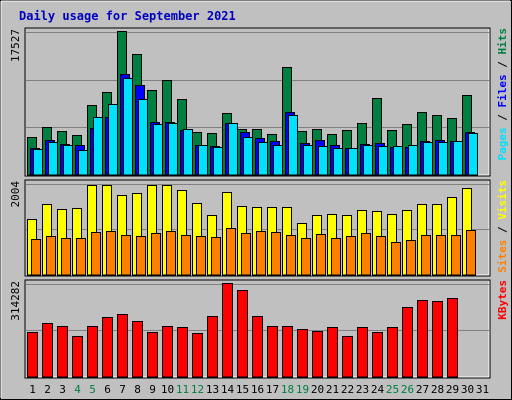  Describe the element at coordinates (332, 389) in the screenshot. I see `x-tick-day-21: 21` at that location.